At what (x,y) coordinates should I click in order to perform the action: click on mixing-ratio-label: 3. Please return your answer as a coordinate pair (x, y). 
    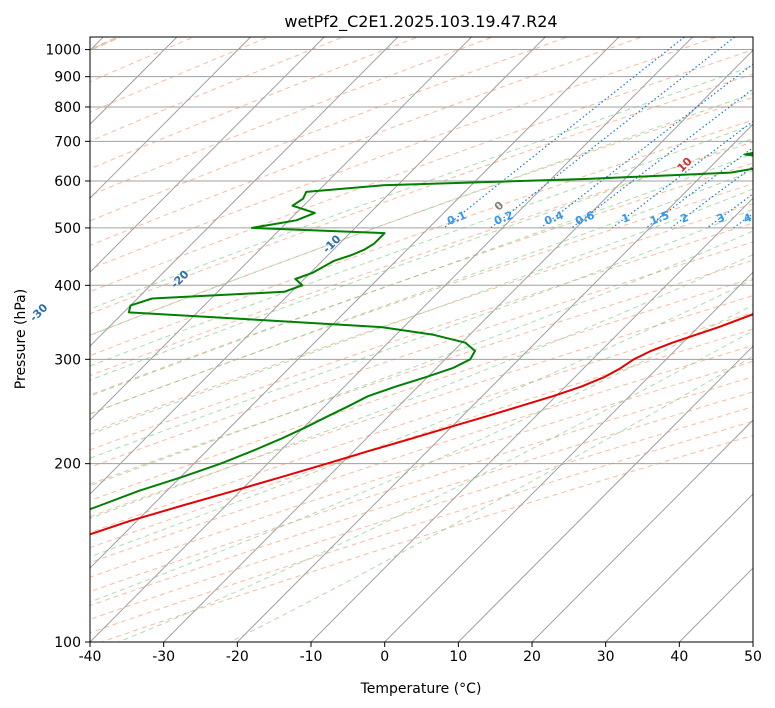
    Looking at the image, I should click on (721, 218).